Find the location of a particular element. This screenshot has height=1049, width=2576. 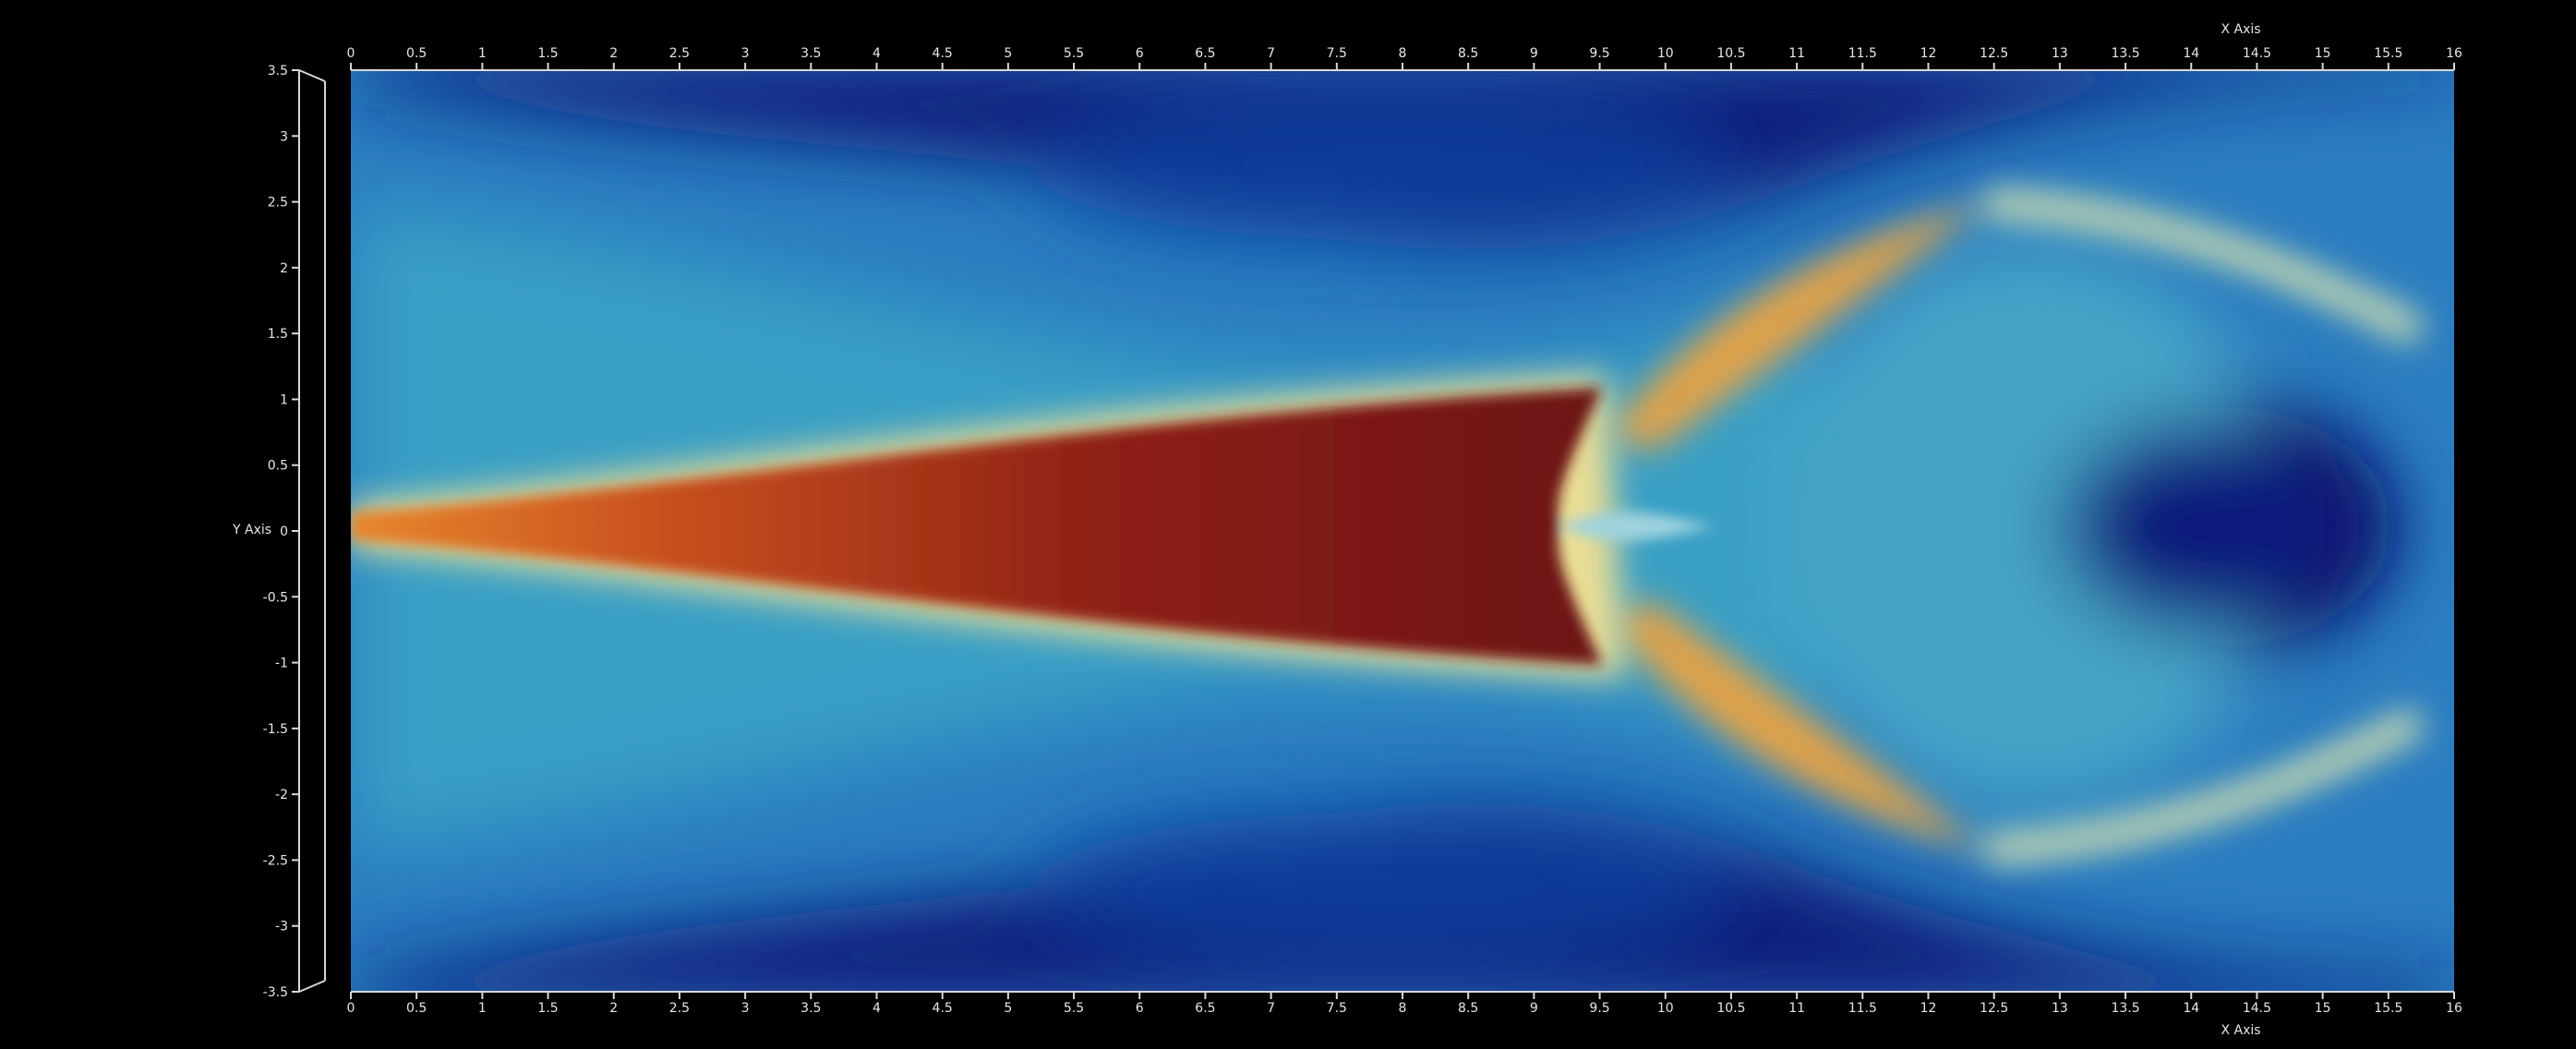

y-tick-label: -3.5 is located at coordinates (275, 992).